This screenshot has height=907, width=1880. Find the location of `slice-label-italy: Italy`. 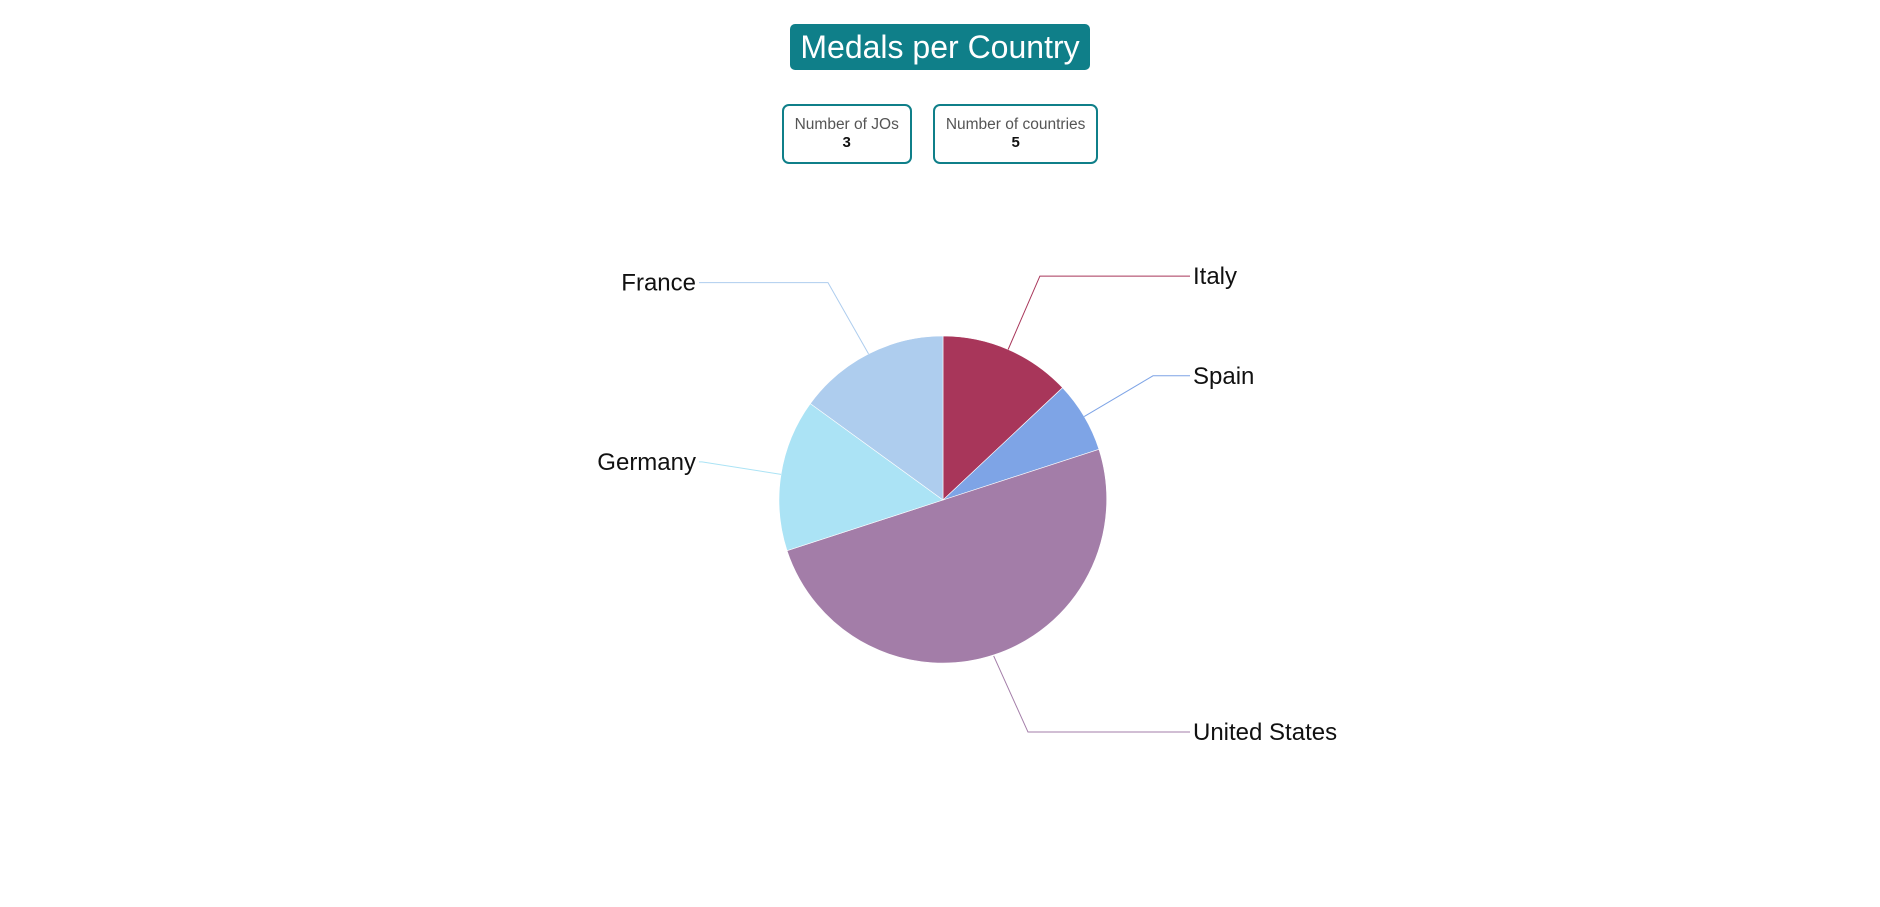

slice-label-italy: Italy is located at coordinates (1215, 276).